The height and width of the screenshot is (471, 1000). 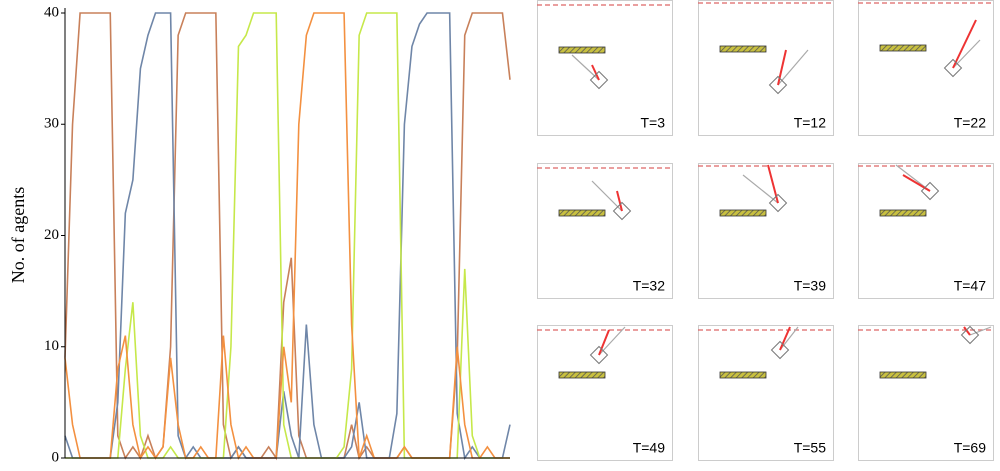 What do you see at coordinates (970, 448) in the screenshot?
I see `panel-label: T=69` at bounding box center [970, 448].